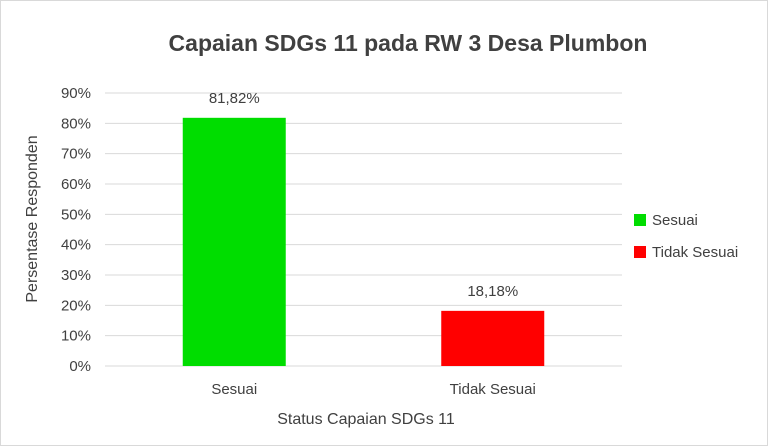 This screenshot has height=446, width=768. I want to click on x-axis-title: Status Capaian SDGs 11, so click(366, 419).